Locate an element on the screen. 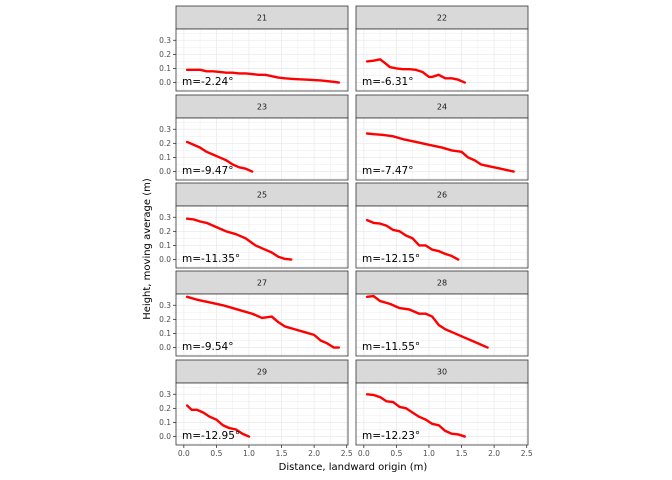 Image resolution: width=672 pixels, height=480 pixels. slope-annotation: m=-2.24° is located at coordinates (207, 82).